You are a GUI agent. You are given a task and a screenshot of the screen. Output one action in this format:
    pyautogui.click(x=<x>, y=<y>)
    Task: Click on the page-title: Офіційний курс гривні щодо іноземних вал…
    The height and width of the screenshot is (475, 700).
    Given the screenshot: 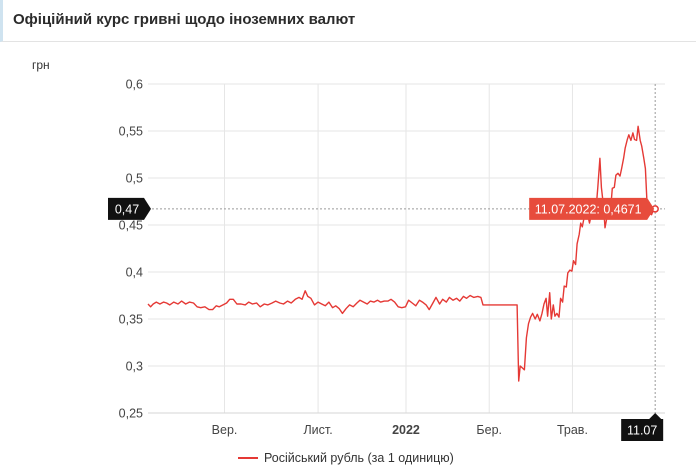 What is the action you would take?
    pyautogui.click(x=184, y=19)
    